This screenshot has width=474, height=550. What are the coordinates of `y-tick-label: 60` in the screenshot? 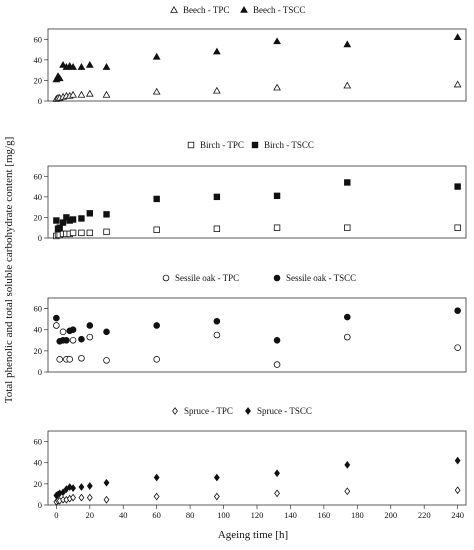 It's located at (38, 442).